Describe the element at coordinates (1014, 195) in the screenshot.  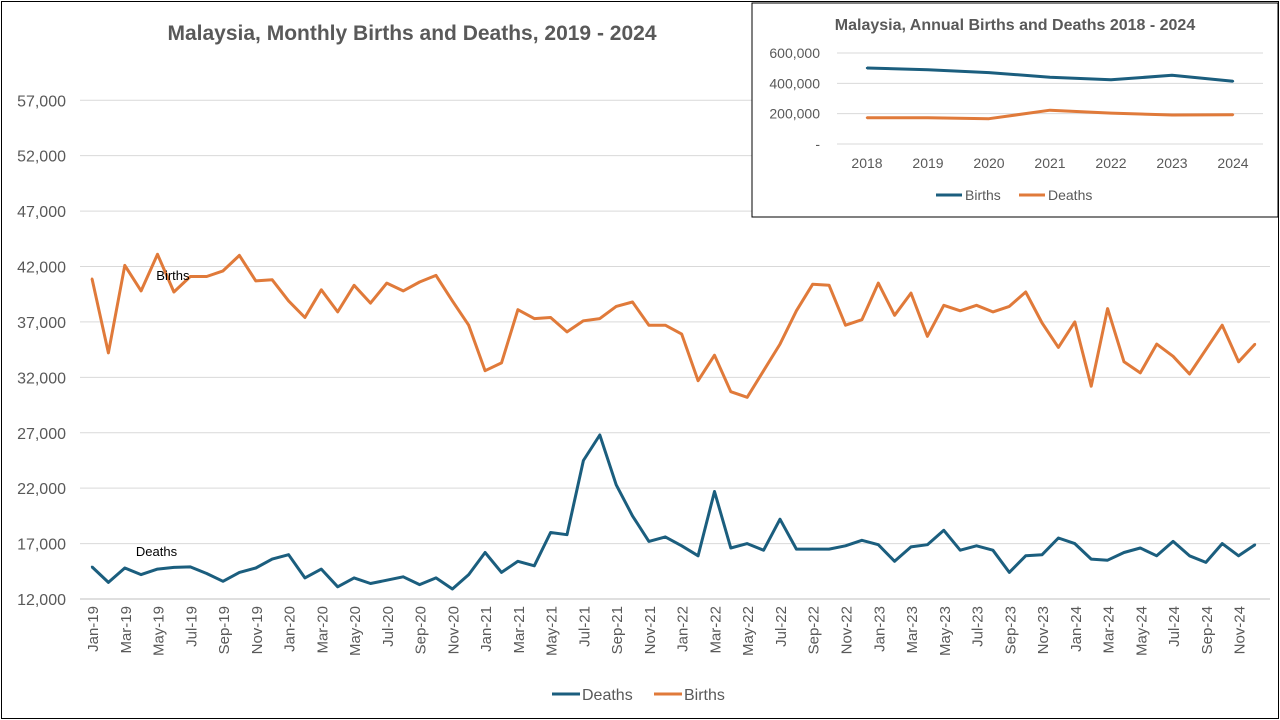
I see `inset-legend: Births Deaths` at that location.